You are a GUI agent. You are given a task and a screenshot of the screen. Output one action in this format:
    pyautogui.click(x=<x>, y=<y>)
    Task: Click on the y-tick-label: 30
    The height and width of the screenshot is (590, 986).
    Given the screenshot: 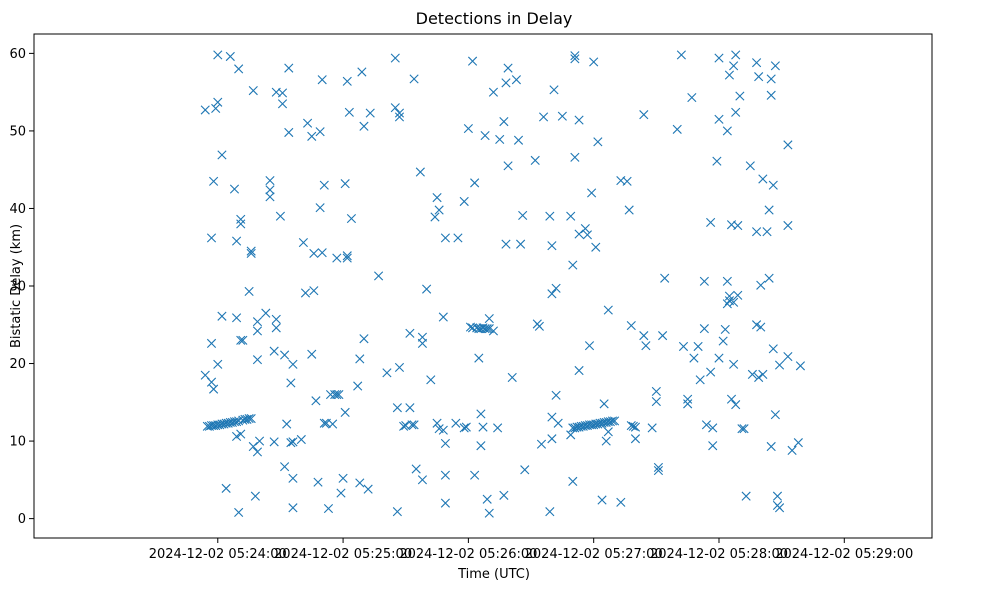 What is the action you would take?
    pyautogui.click(x=17, y=287)
    